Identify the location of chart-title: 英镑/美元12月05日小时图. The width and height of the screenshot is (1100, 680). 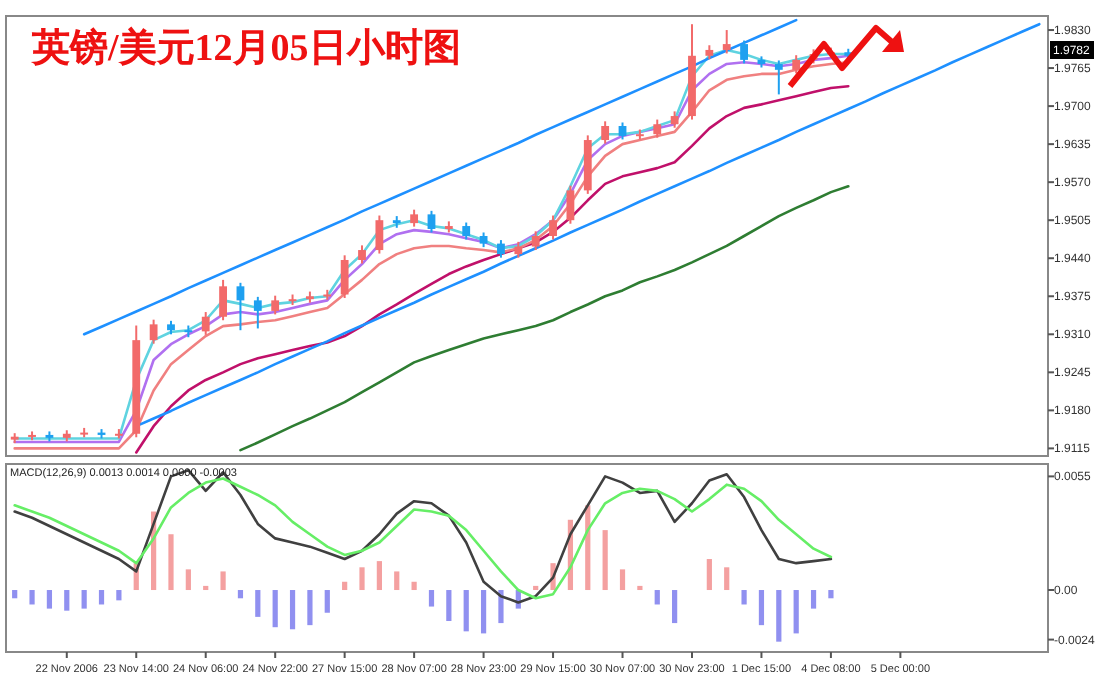
(245, 48).